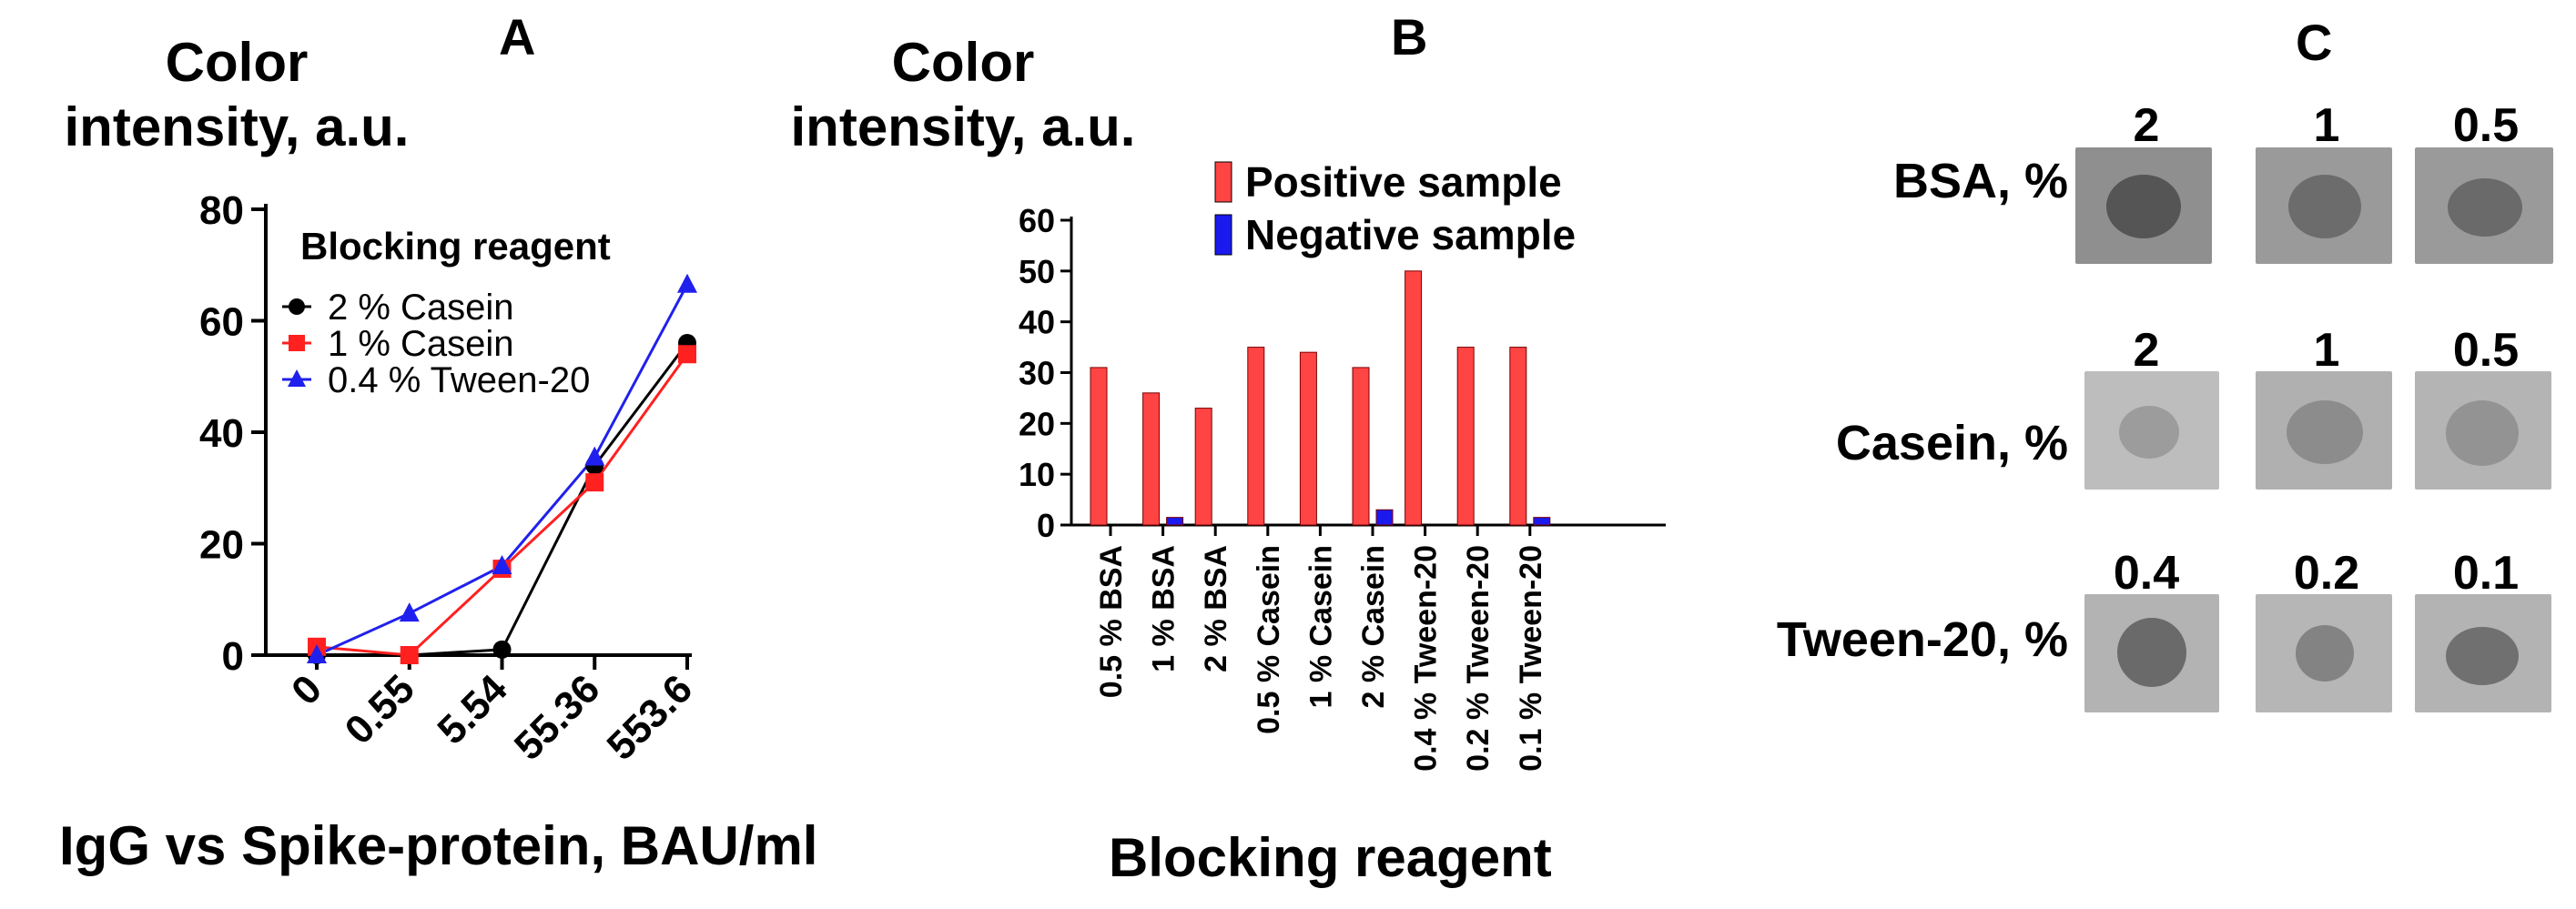 The width and height of the screenshot is (2576, 909). I want to click on chart-a-ylabel-line1: Color, so click(237, 63).